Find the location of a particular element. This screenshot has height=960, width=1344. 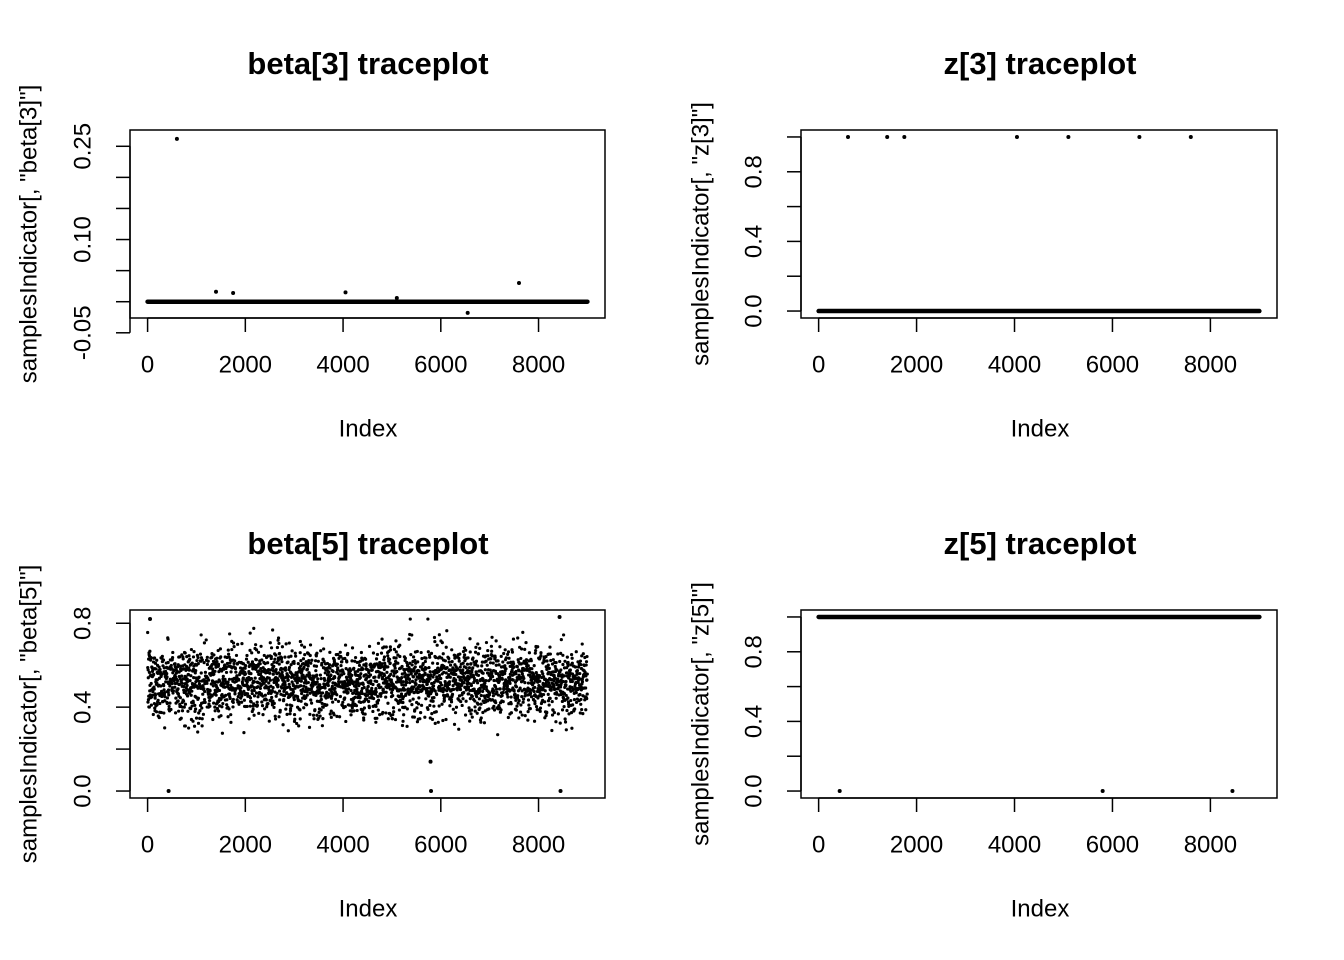

y-axis-label: samplesIndicator[, "z[5]"] is located at coordinates (700, 714).